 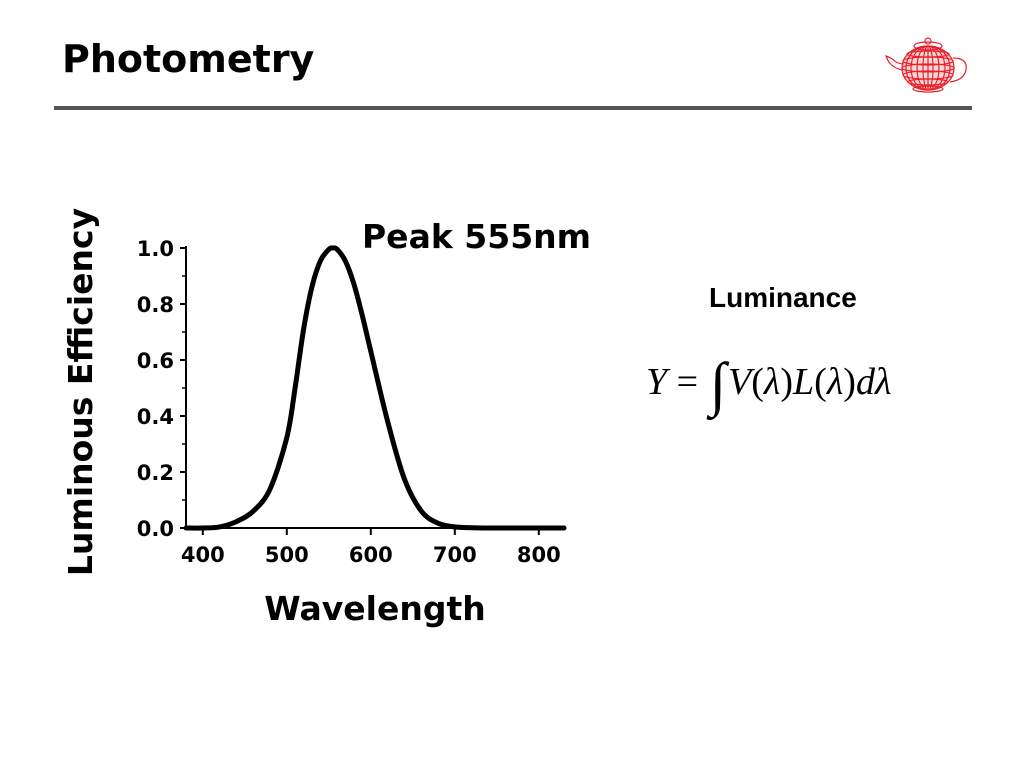 What do you see at coordinates (820, 382) in the screenshot?
I see `formula-paren-open-2: (` at bounding box center [820, 382].